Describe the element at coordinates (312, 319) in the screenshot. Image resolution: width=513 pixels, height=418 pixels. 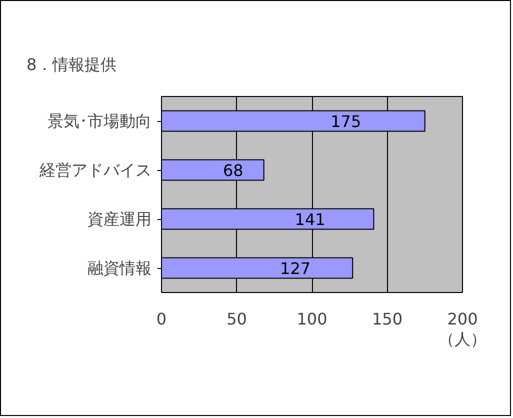
I see `x-tick-label: 100` at that location.